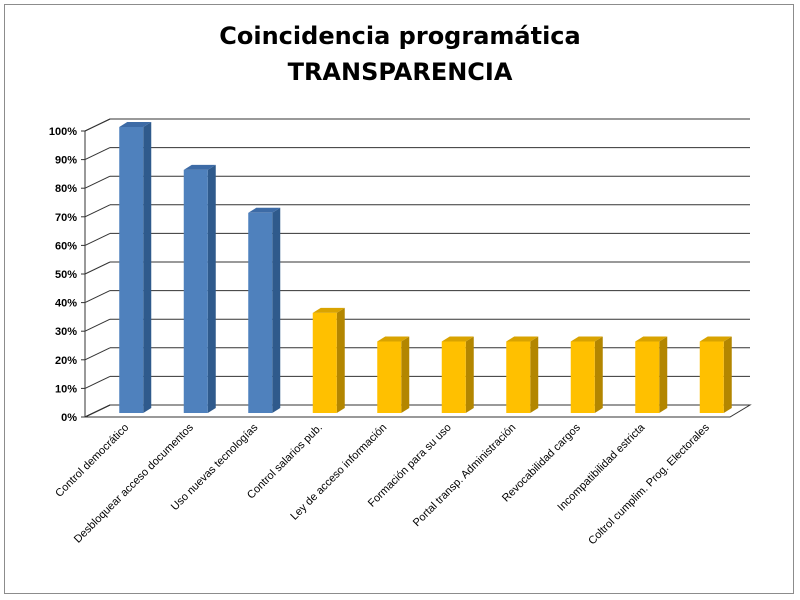 This screenshot has height=600, width=800. What do you see at coordinates (66, 332) in the screenshot?
I see `y-tick-label: 30%` at bounding box center [66, 332].